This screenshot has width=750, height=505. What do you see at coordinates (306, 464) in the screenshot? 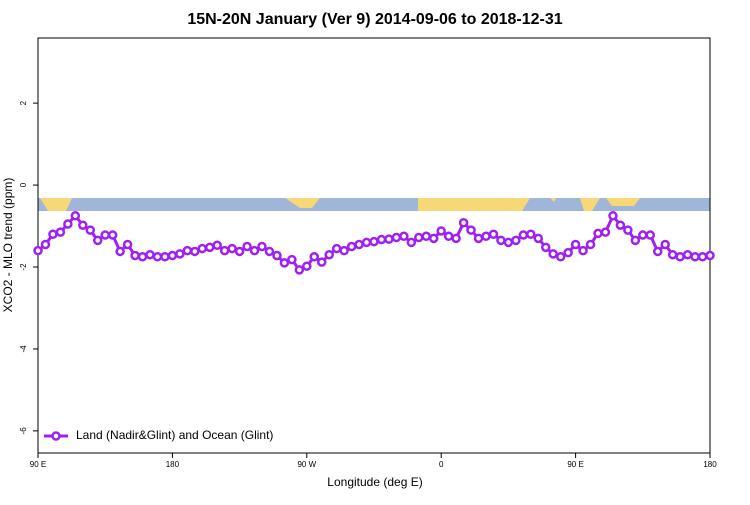
I see `x-tick-label: 90 W` at bounding box center [306, 464].